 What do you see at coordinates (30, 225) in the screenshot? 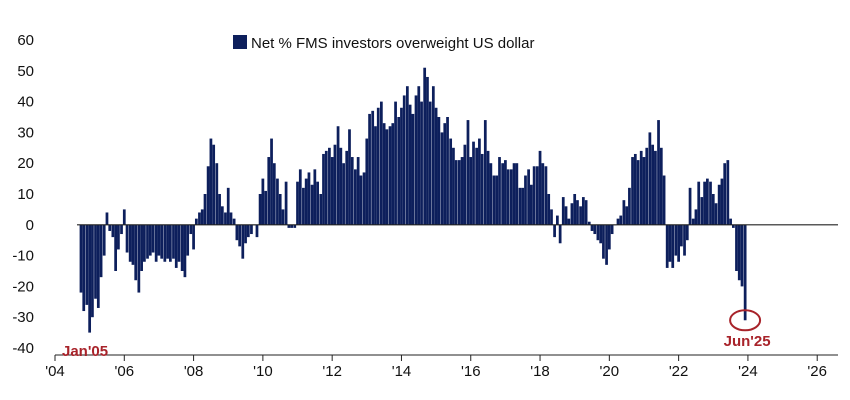
I see `y-tick-label: 0` at bounding box center [30, 225].